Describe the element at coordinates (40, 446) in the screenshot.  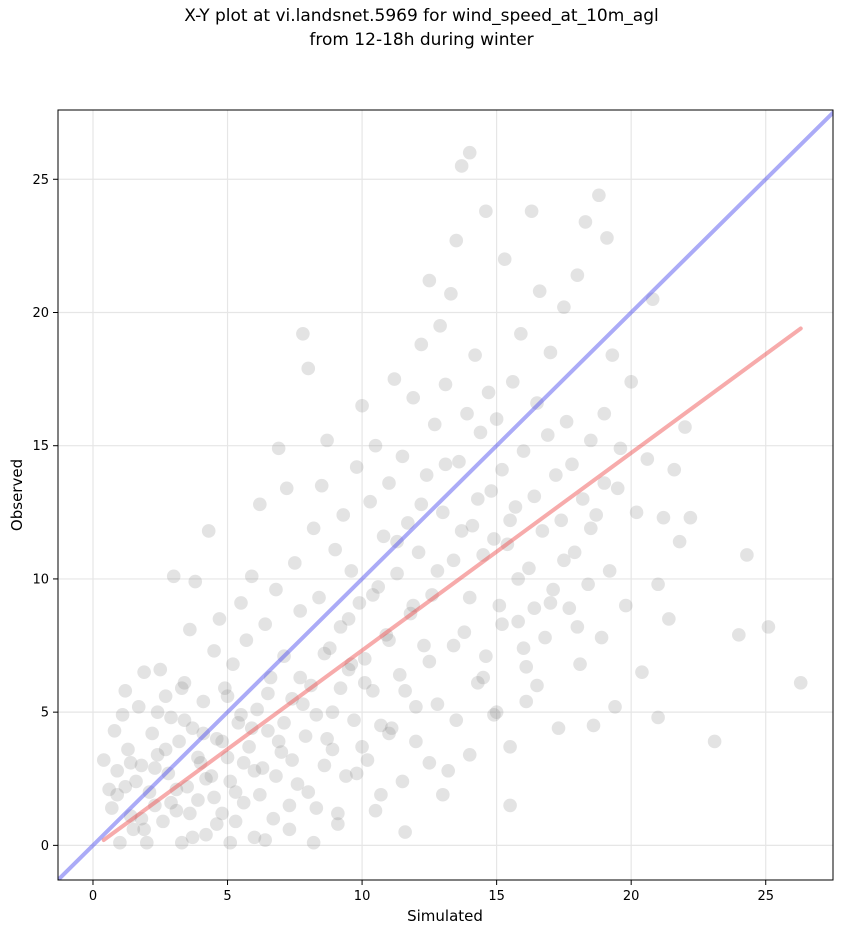
I see `y-tick-label: 15` at that location.